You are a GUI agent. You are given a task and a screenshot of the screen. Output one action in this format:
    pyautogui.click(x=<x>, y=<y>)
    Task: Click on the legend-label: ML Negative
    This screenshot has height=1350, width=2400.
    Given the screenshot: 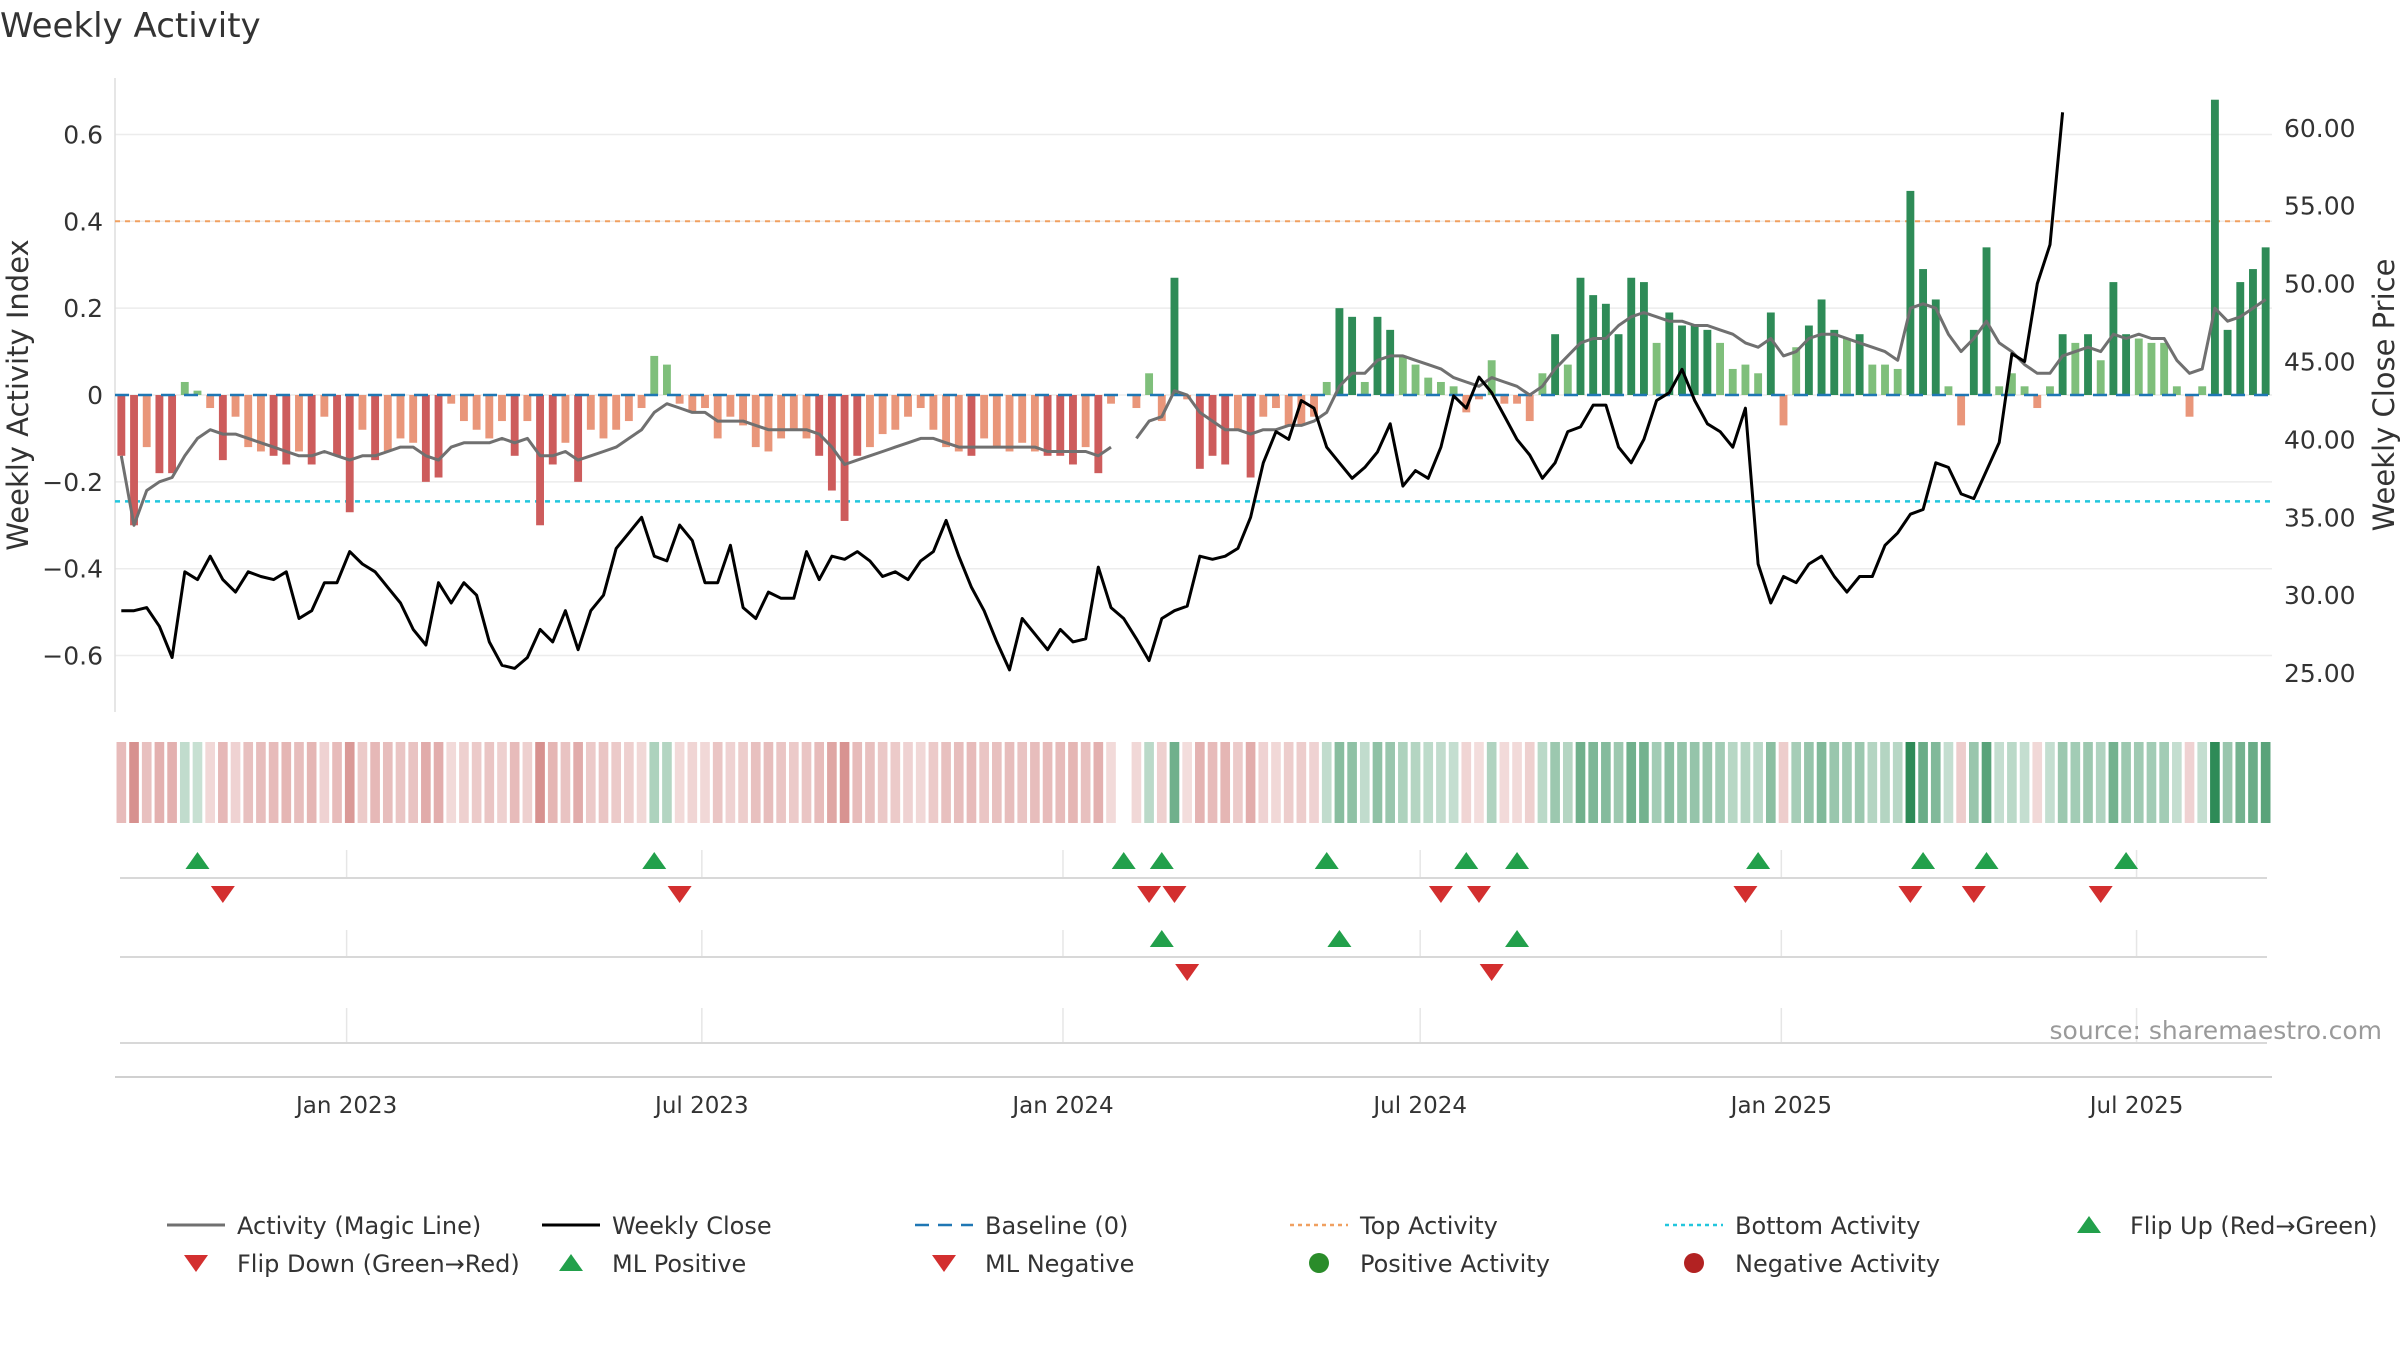 What is the action you would take?
    pyautogui.click(x=1059, y=1264)
    